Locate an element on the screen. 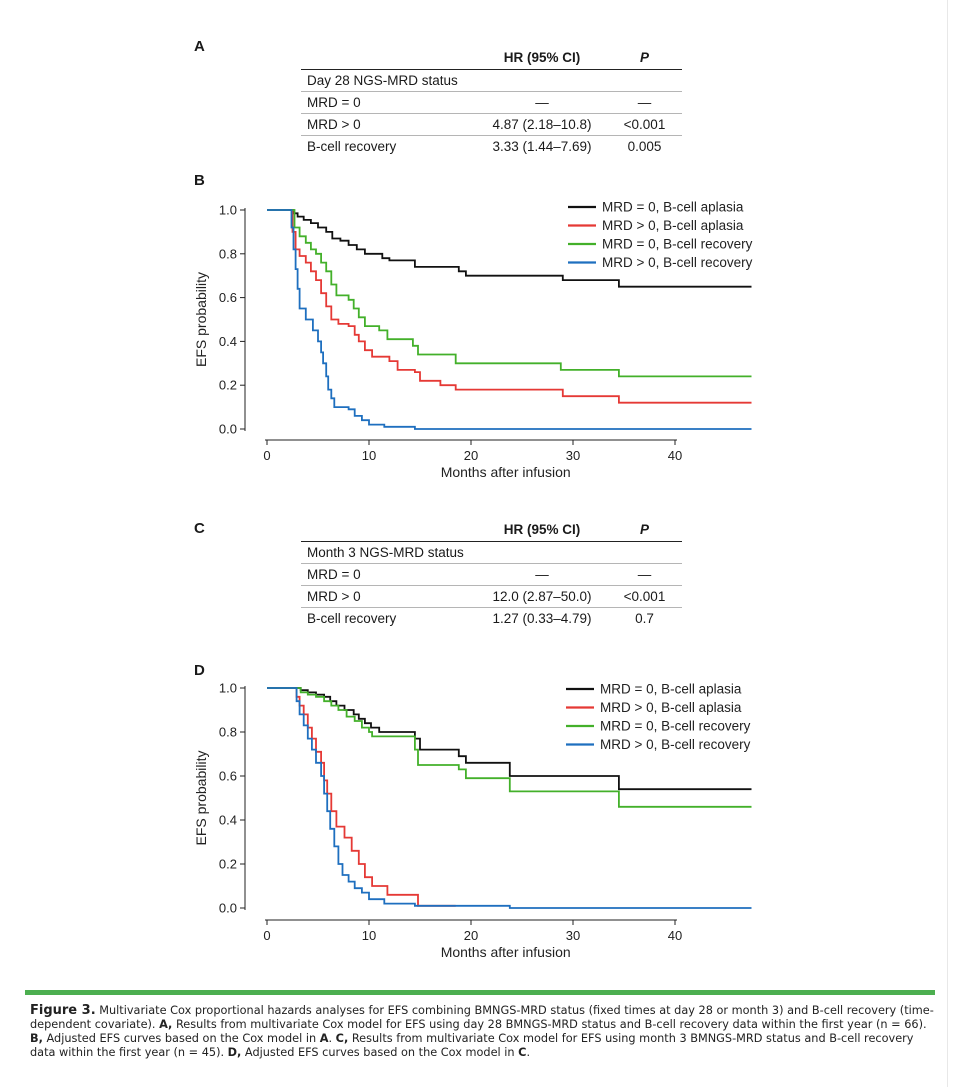  caption-divider is located at coordinates (480, 992).